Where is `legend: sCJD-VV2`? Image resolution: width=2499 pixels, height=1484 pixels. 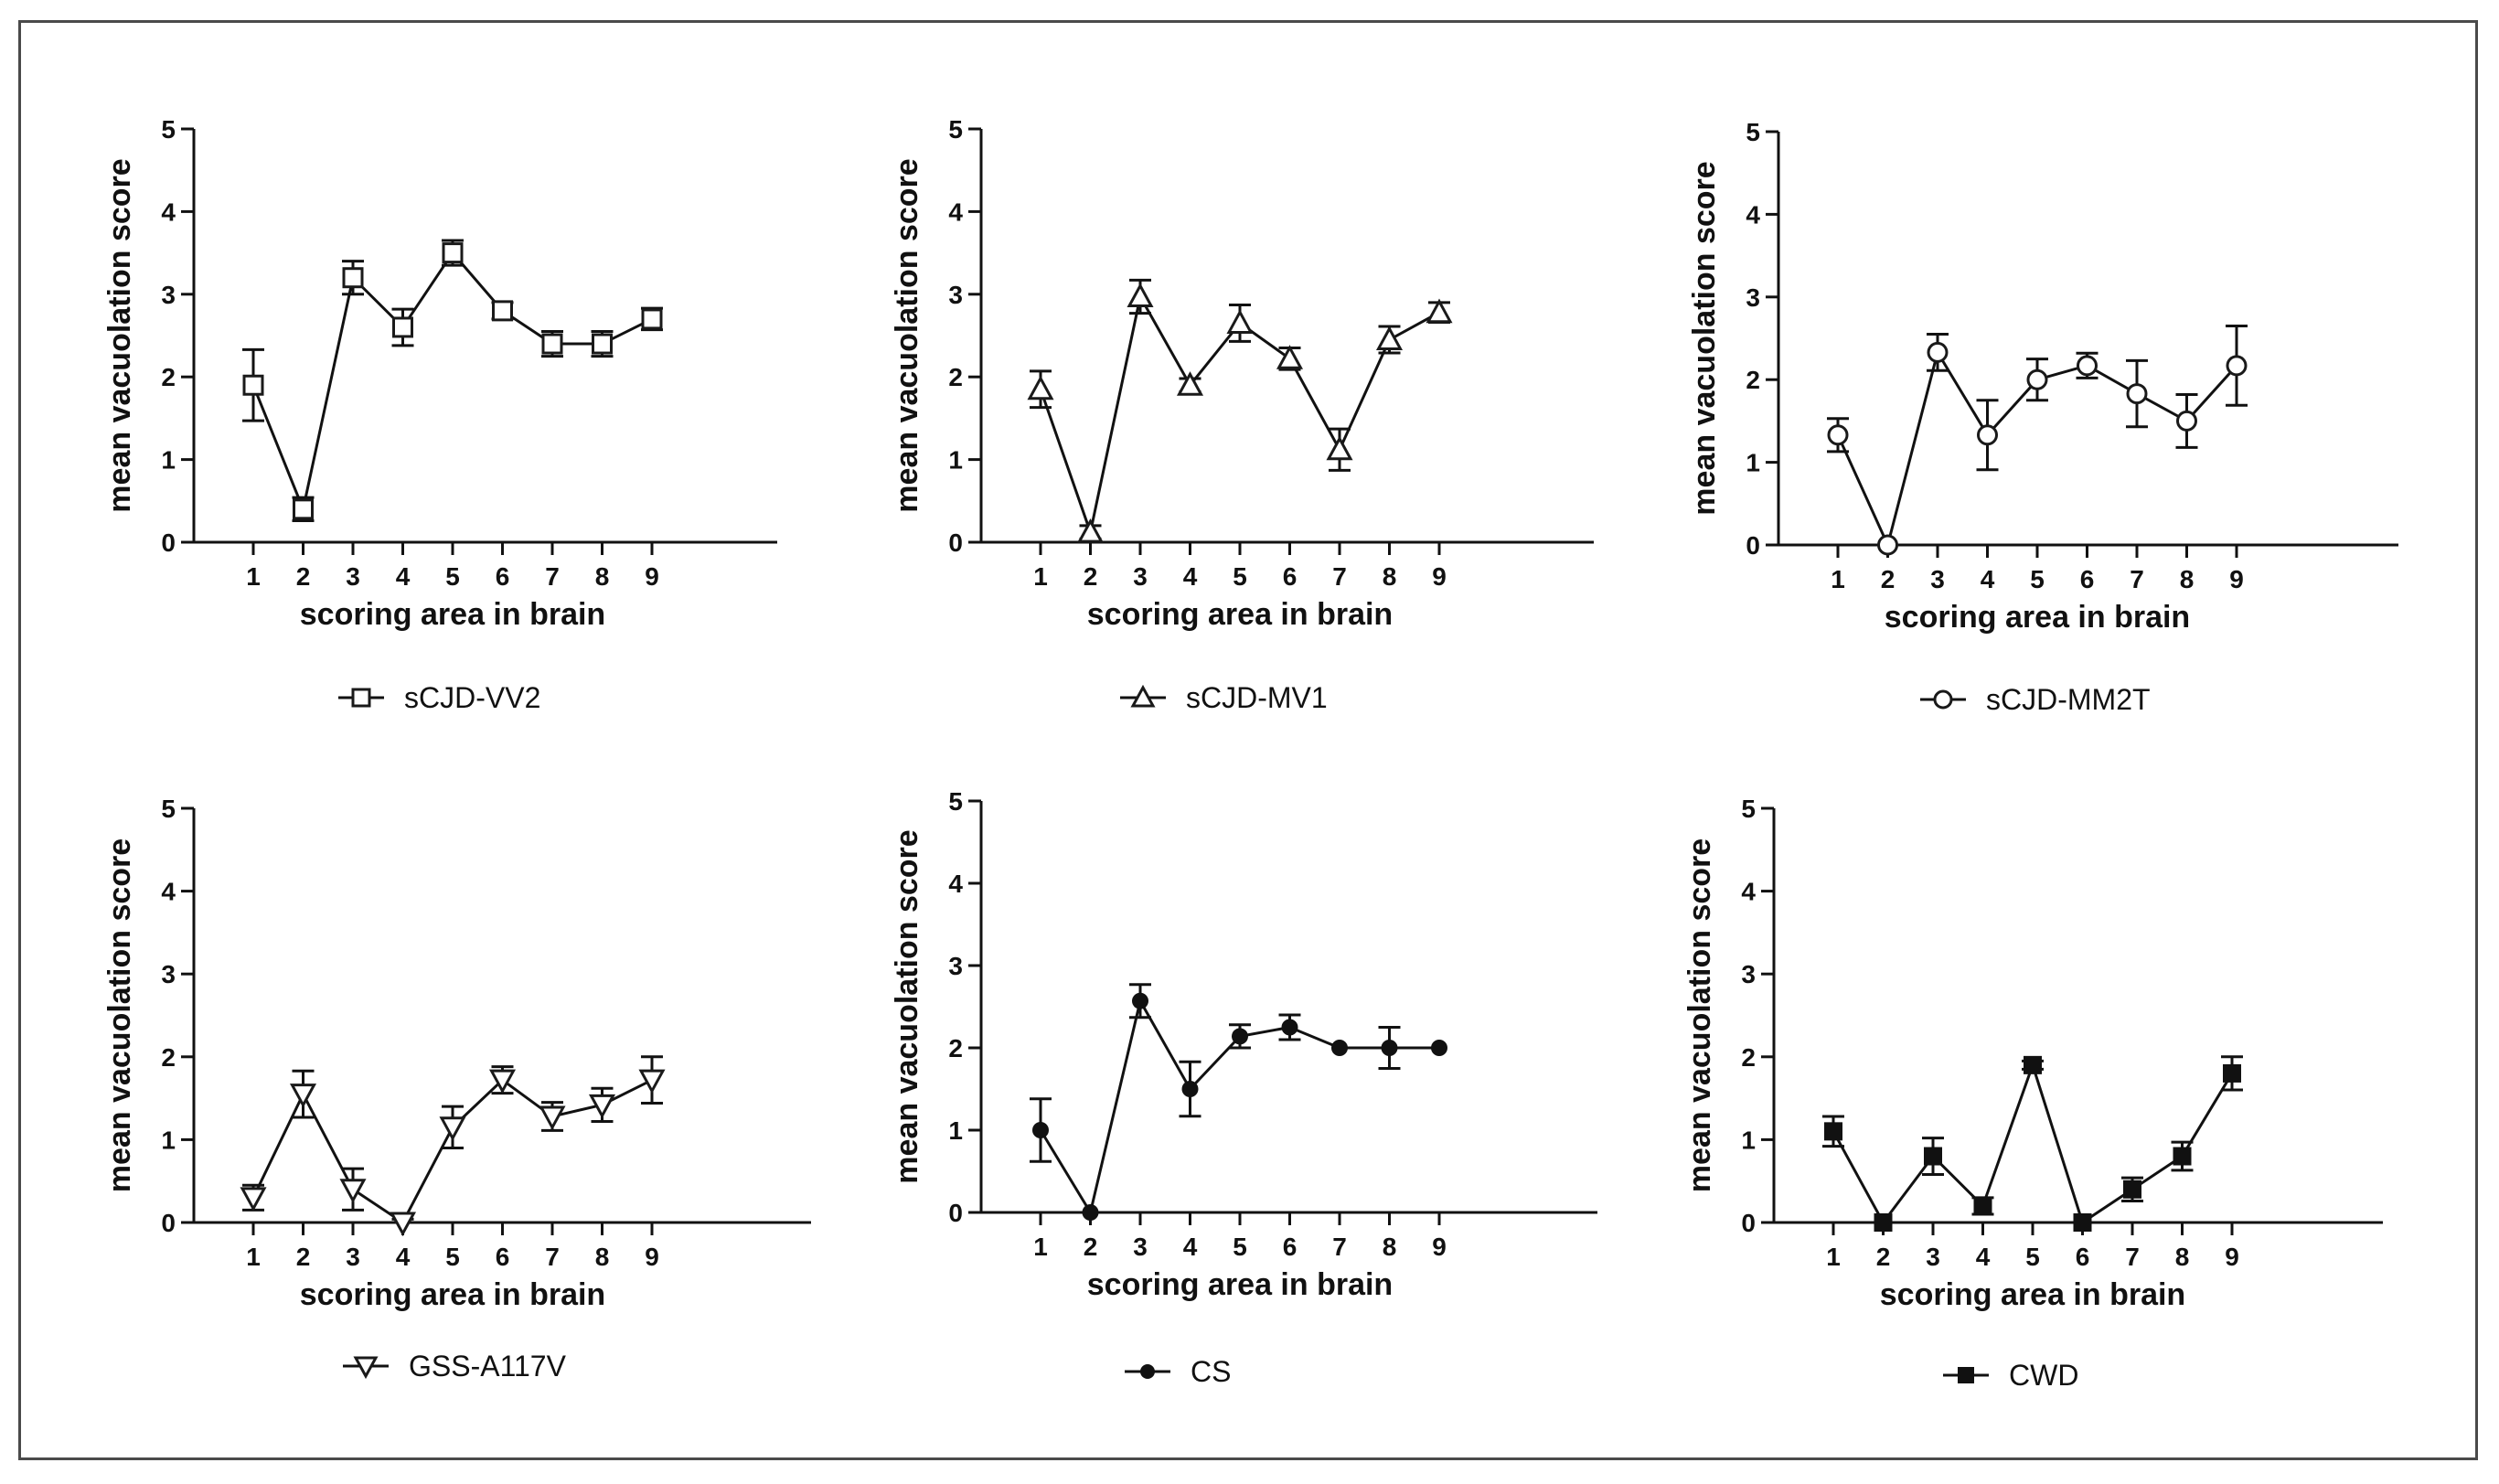
legend: sCJD-VV2 is located at coordinates (439, 697).